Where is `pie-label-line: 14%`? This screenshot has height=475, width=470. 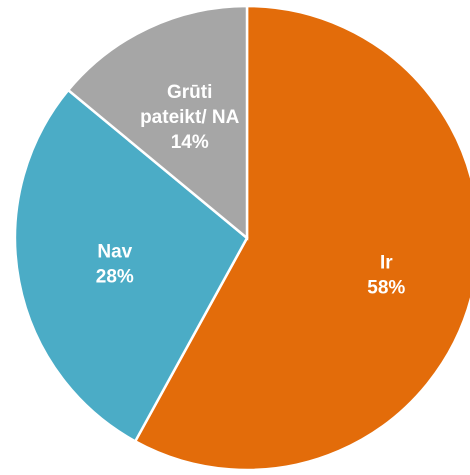
pie-label-line: 14% is located at coordinates (190, 142).